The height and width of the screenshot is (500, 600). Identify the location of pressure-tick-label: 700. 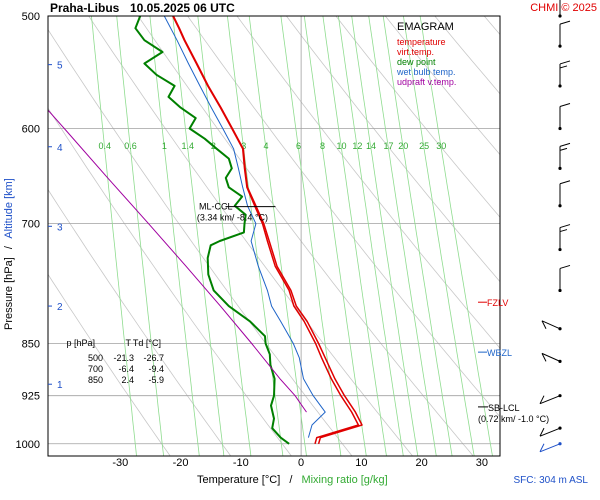
(31, 225).